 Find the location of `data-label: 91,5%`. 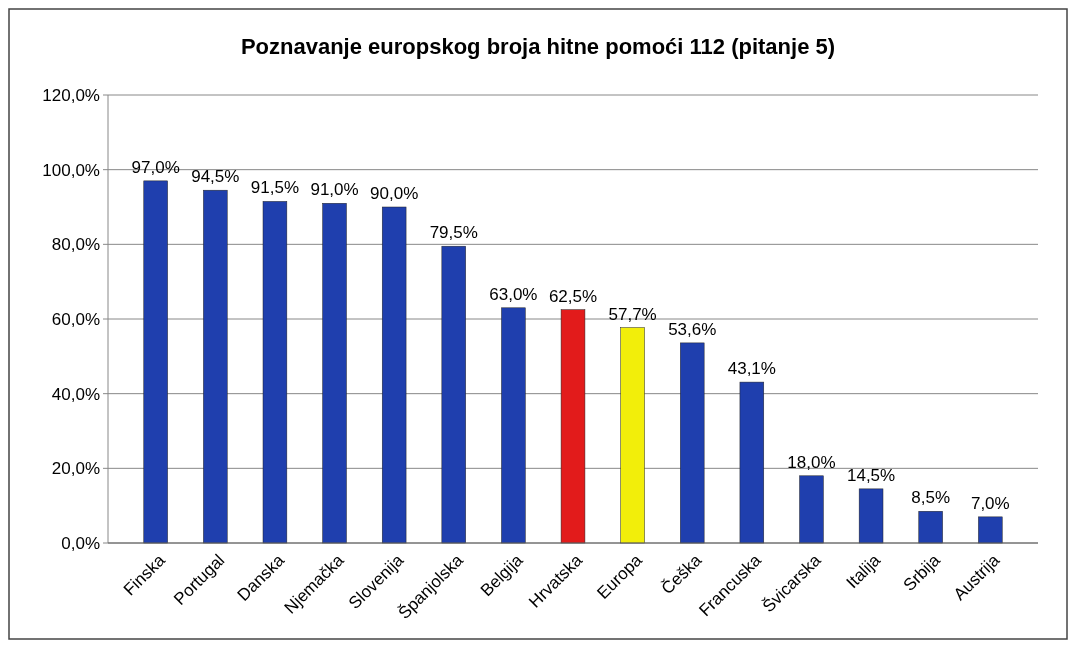

data-label: 91,5% is located at coordinates (275, 188).